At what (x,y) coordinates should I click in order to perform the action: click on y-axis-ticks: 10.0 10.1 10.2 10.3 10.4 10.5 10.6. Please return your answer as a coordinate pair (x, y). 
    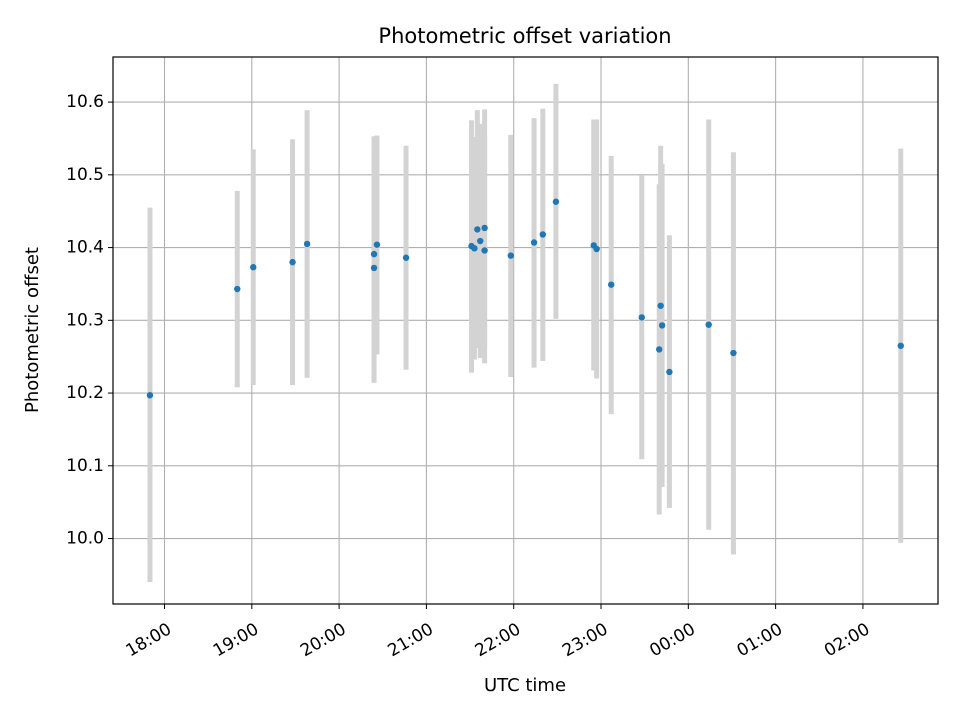
    Looking at the image, I should click on (89, 320).